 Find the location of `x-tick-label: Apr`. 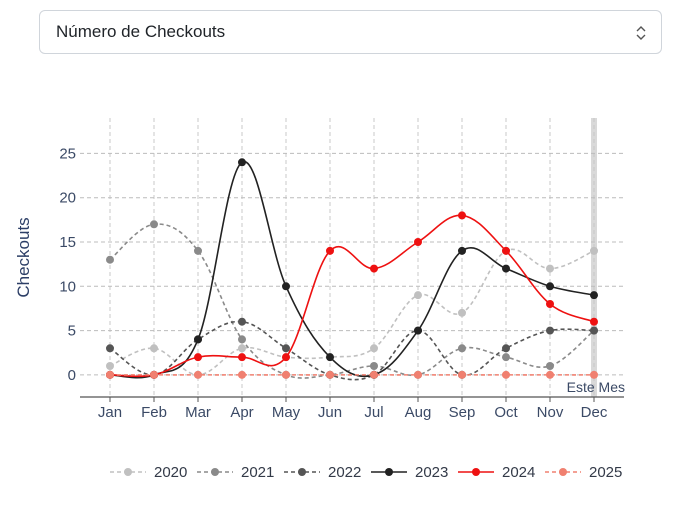

x-tick-label: Apr is located at coordinates (241, 412).